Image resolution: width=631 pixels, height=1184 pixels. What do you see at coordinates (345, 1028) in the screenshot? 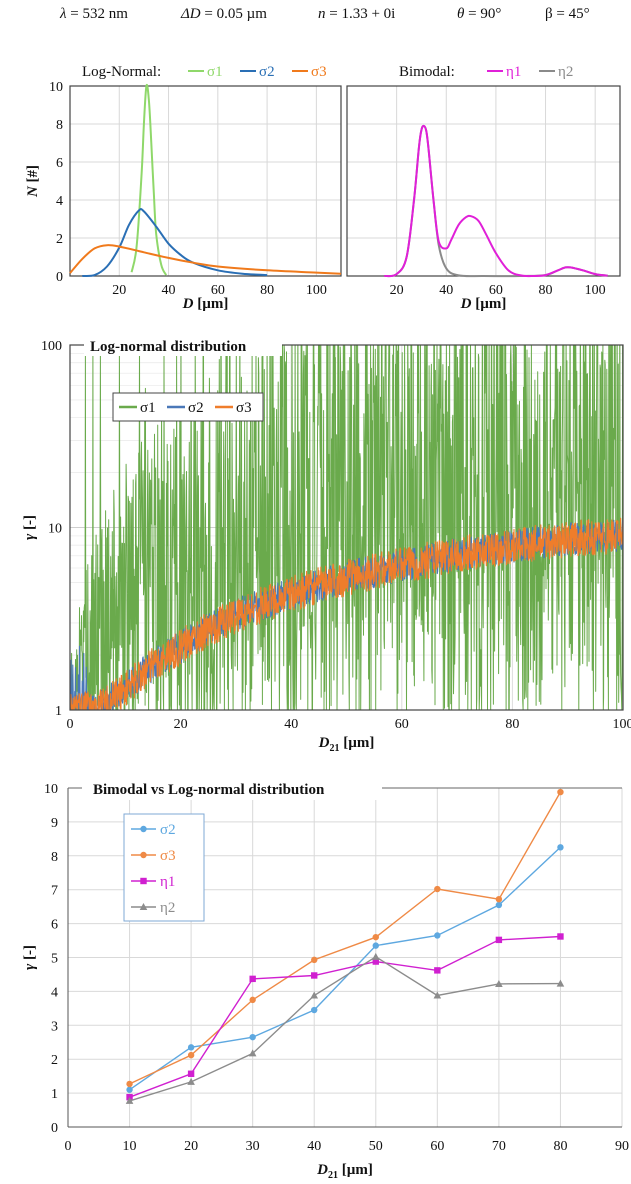
I see `series-d-η2` at bounding box center [345, 1028].